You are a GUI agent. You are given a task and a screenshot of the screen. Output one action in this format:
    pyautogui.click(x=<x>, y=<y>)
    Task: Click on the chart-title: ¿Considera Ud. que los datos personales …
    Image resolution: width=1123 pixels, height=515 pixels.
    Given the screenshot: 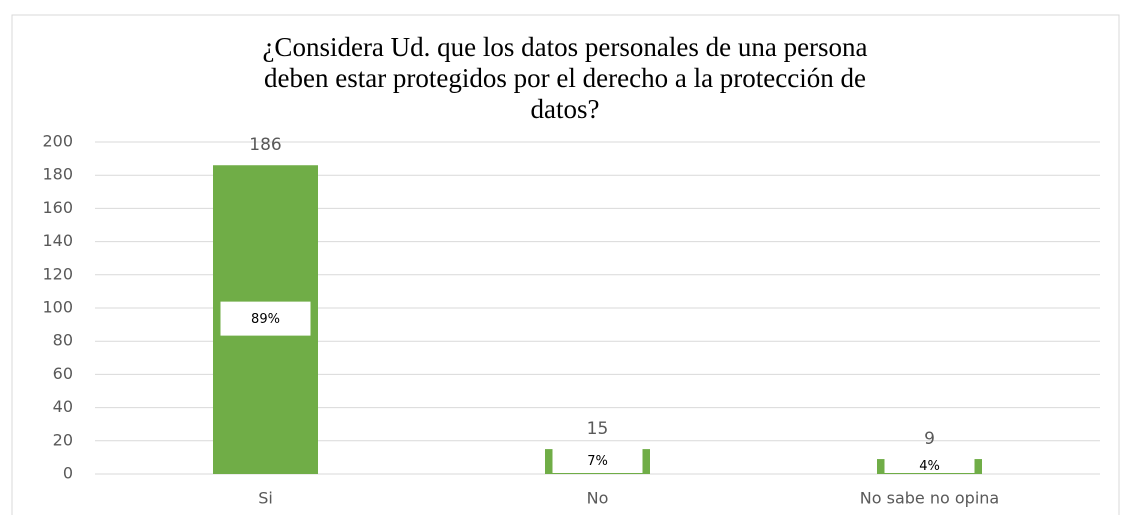 What is the action you would take?
    pyautogui.click(x=564, y=47)
    